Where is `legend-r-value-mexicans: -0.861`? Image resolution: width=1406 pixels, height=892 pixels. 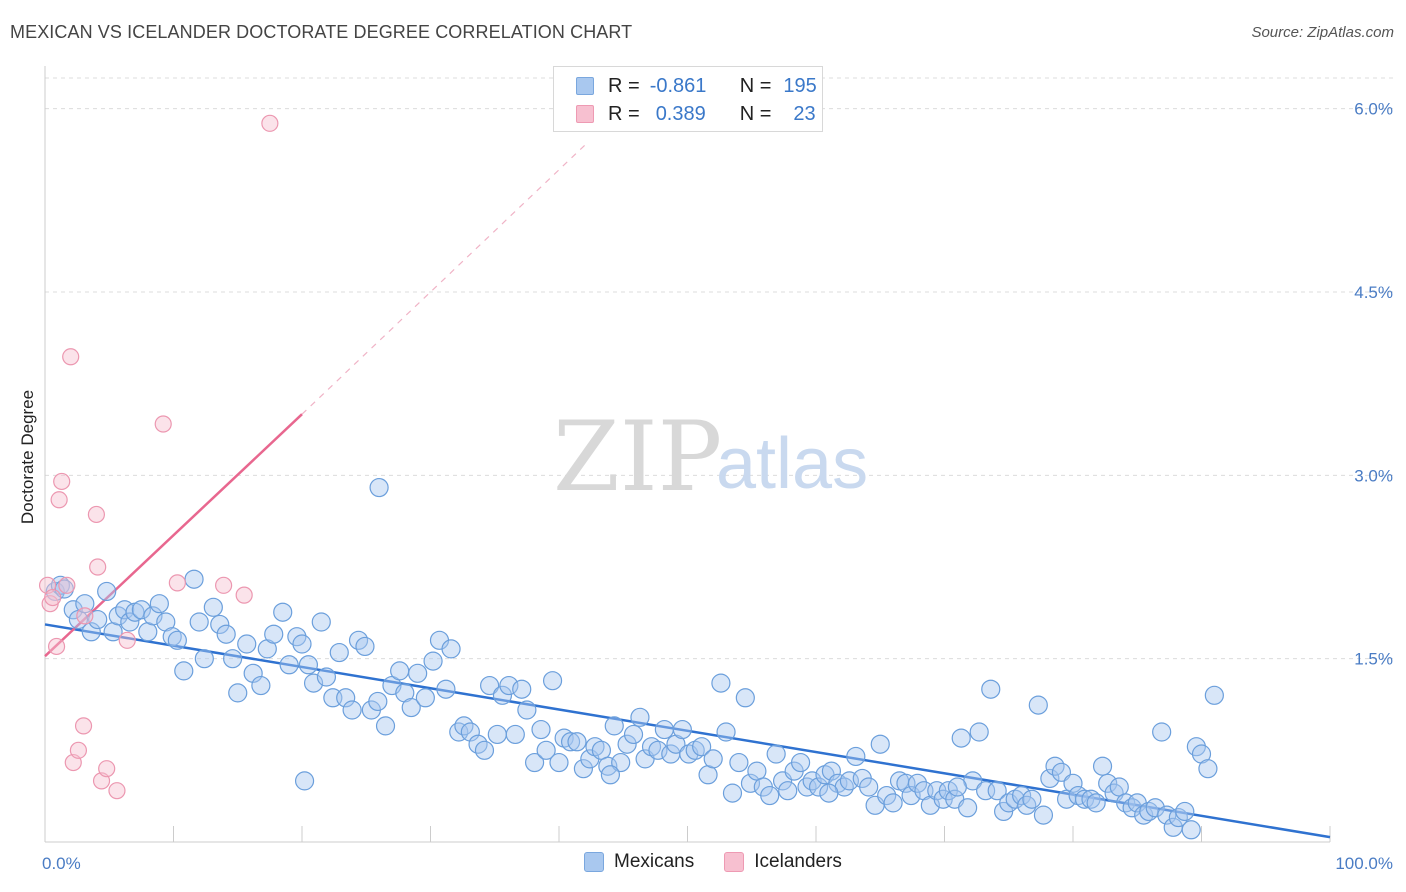 legend-r-value-mexicans: -0.861 is located at coordinates (678, 85).